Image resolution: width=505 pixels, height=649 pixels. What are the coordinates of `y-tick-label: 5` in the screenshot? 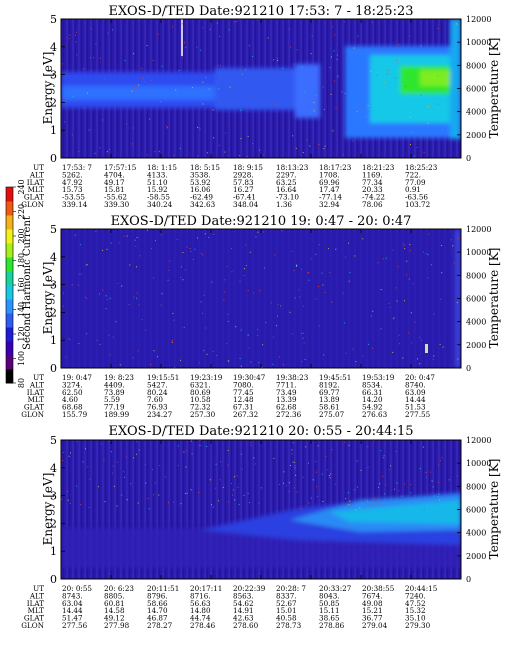 It's located at (53, 229).